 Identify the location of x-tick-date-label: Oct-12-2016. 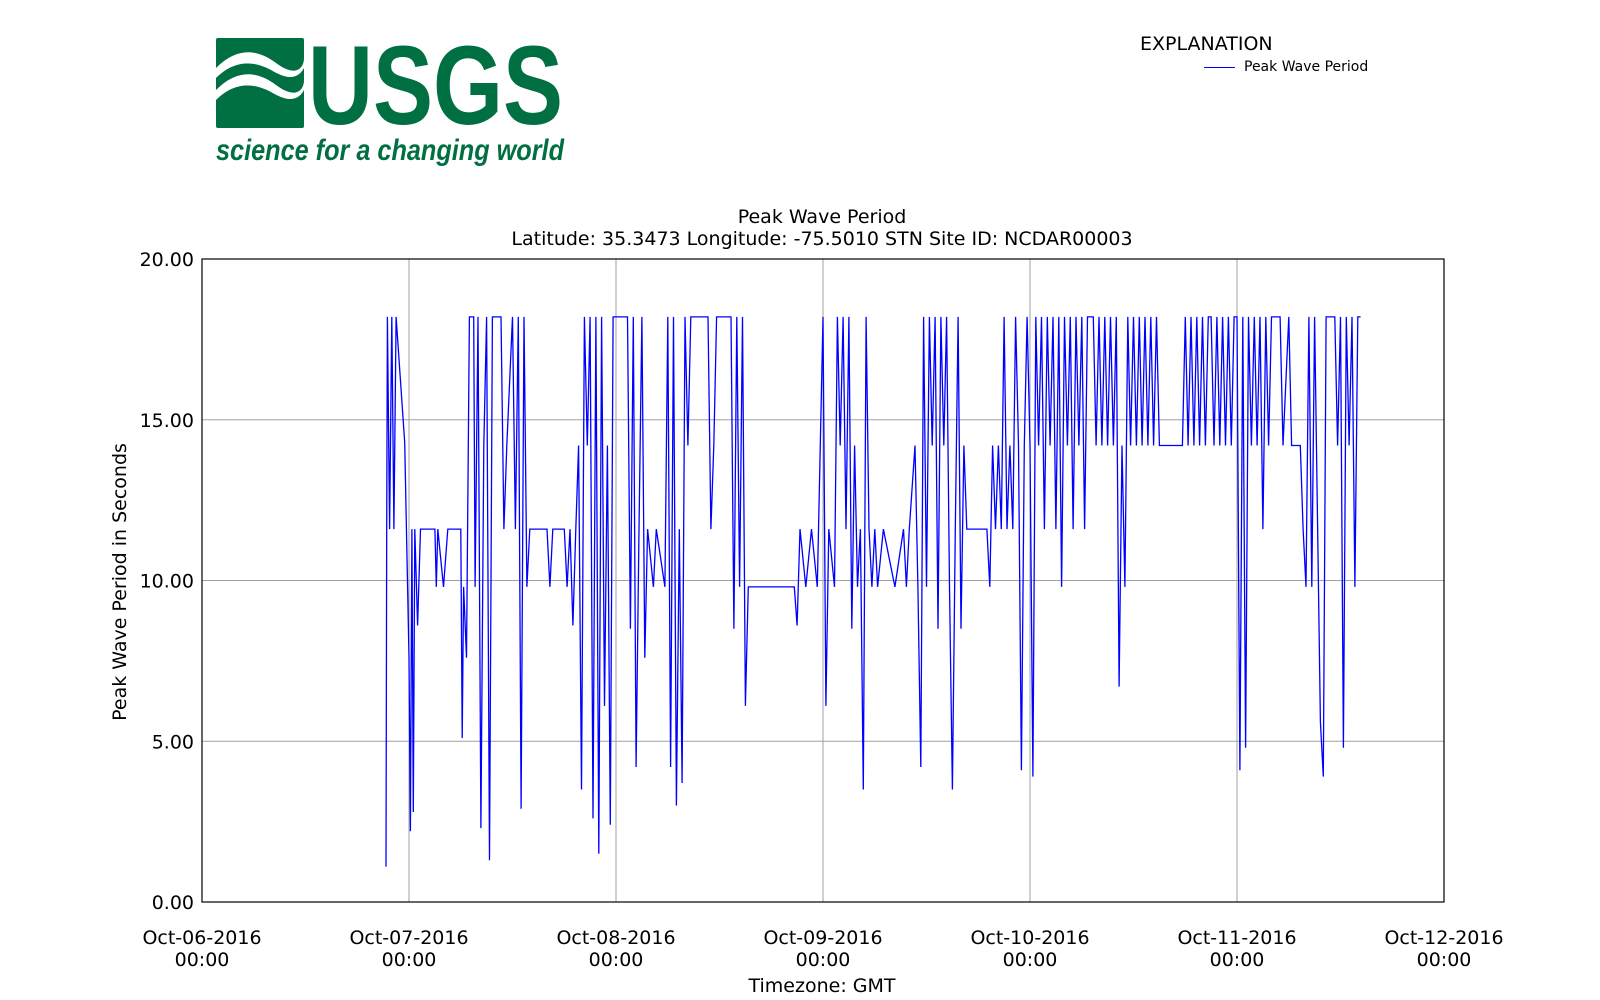
(1443, 938).